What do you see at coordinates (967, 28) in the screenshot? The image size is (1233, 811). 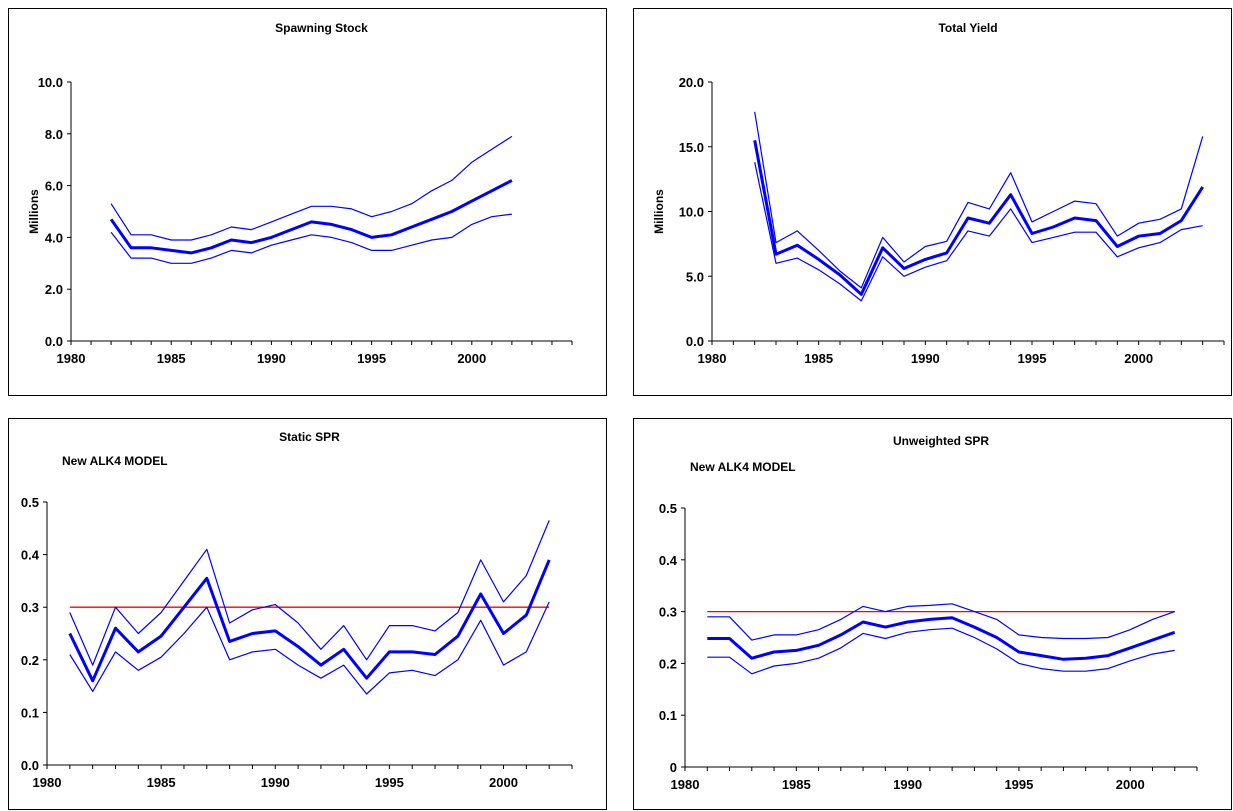 I see `chart-title: Total Yield` at bounding box center [967, 28].